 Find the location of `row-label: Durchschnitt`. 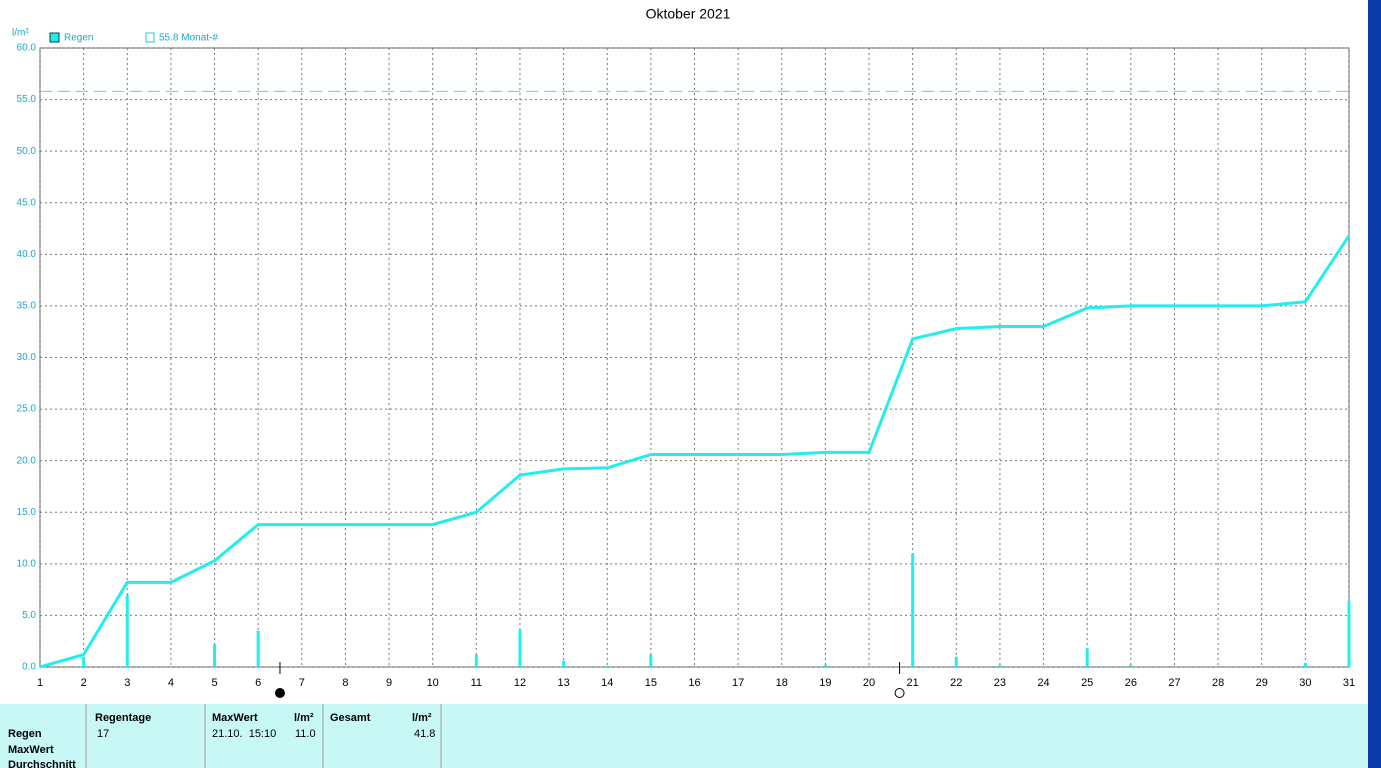

row-label: Durchschnitt is located at coordinates (42, 763).